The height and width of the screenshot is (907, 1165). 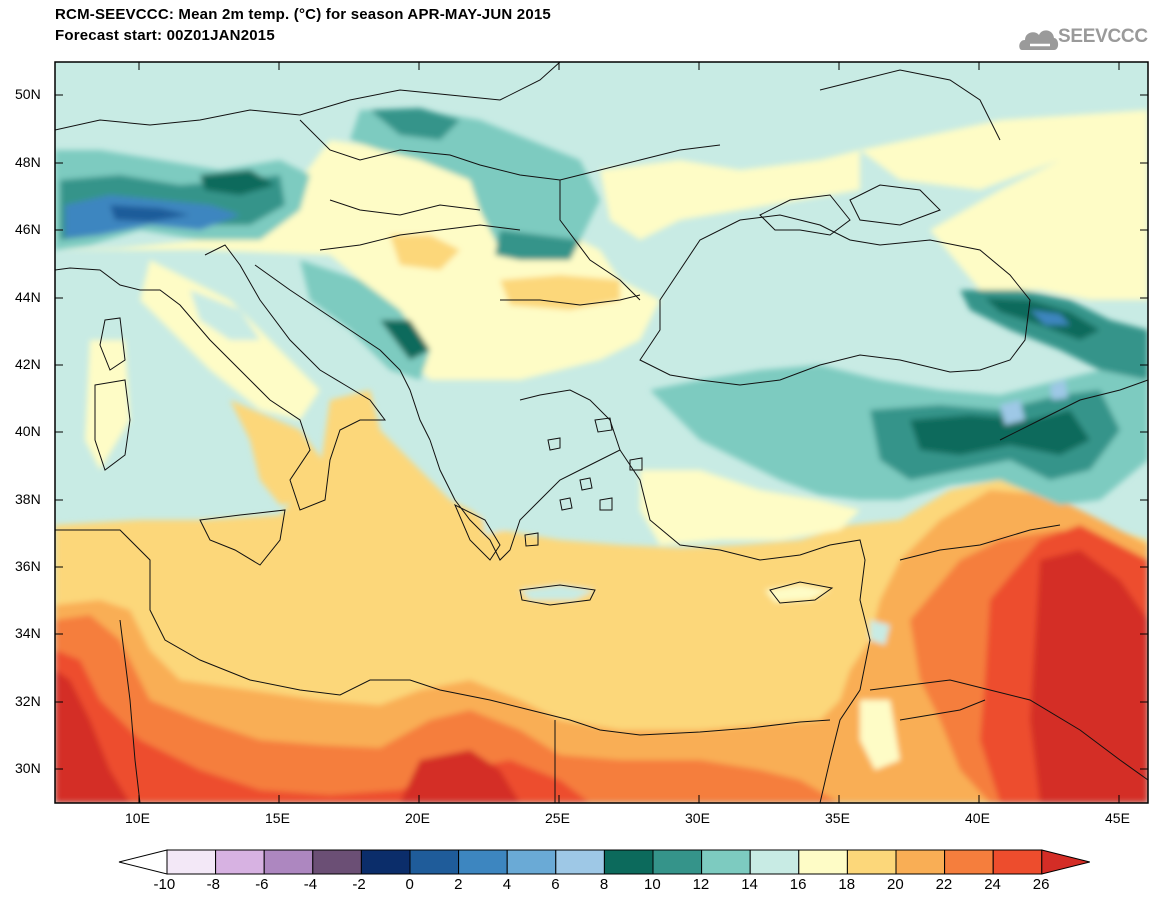 I want to click on colorbar-tick-label: -8, so click(x=213, y=884).